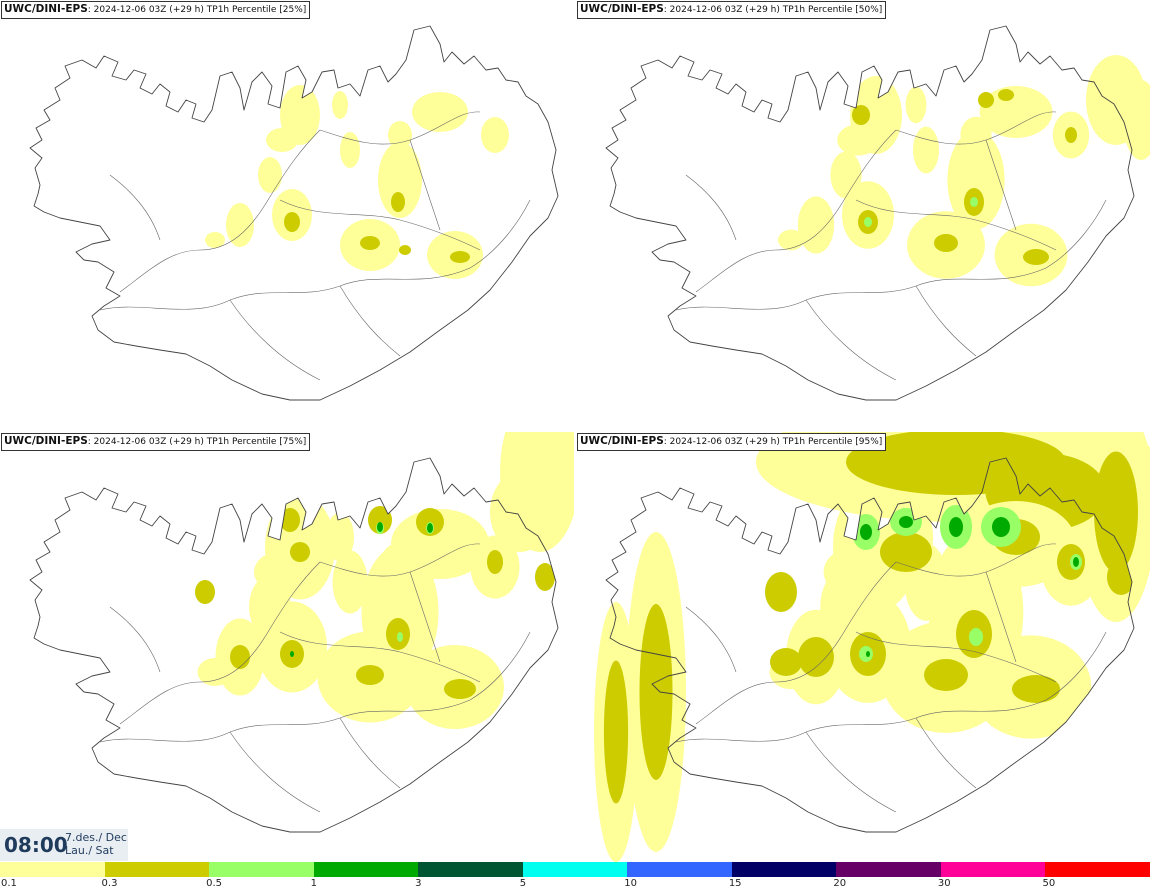 This screenshot has width=1150, height=891. I want to click on valid-date-line2: Lau./ Sat, so click(89, 850).